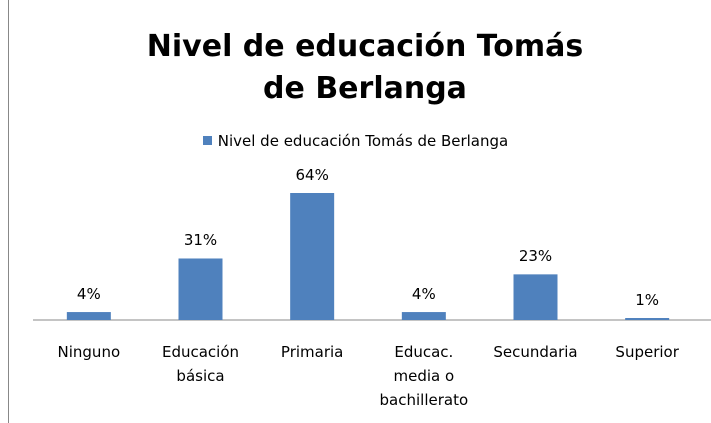  Describe the element at coordinates (535, 352) in the screenshot. I see `x-tick-label: Secundaria` at that location.